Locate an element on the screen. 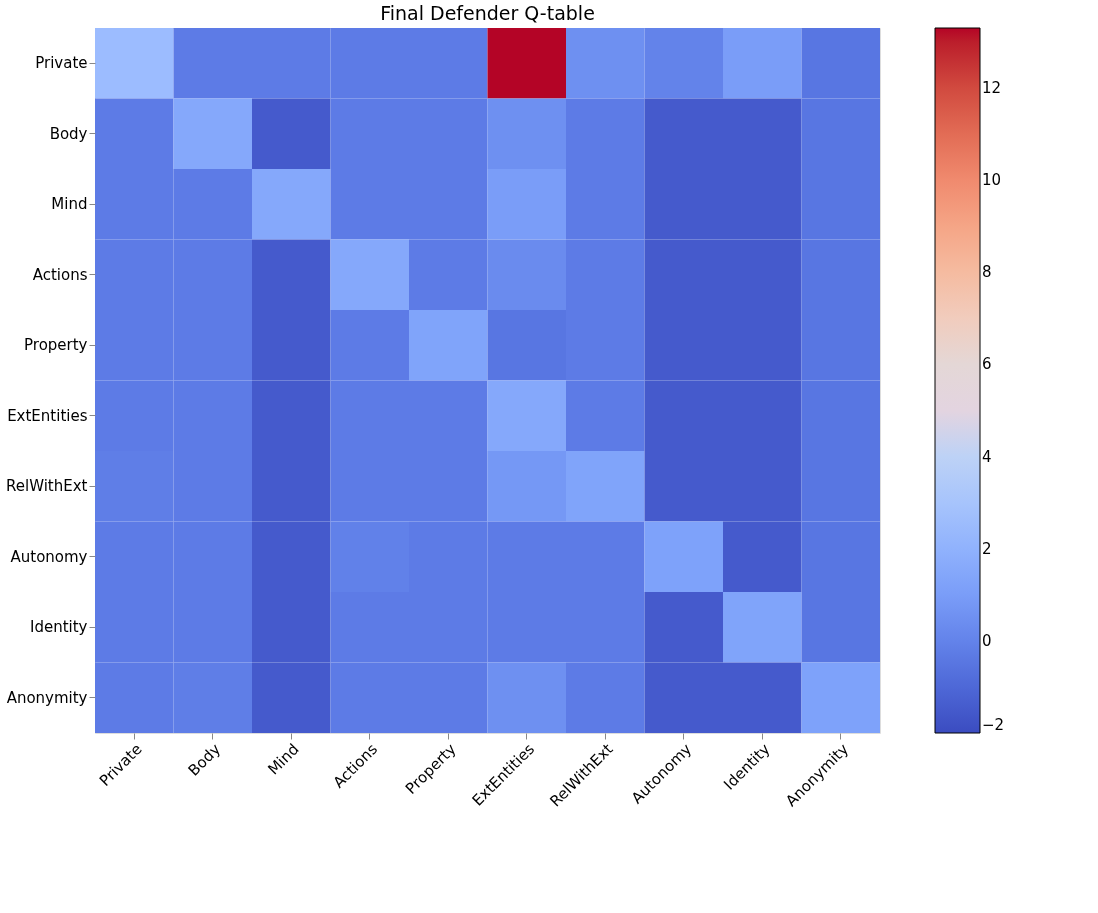  y-tick-label: Property is located at coordinates (56, 345).